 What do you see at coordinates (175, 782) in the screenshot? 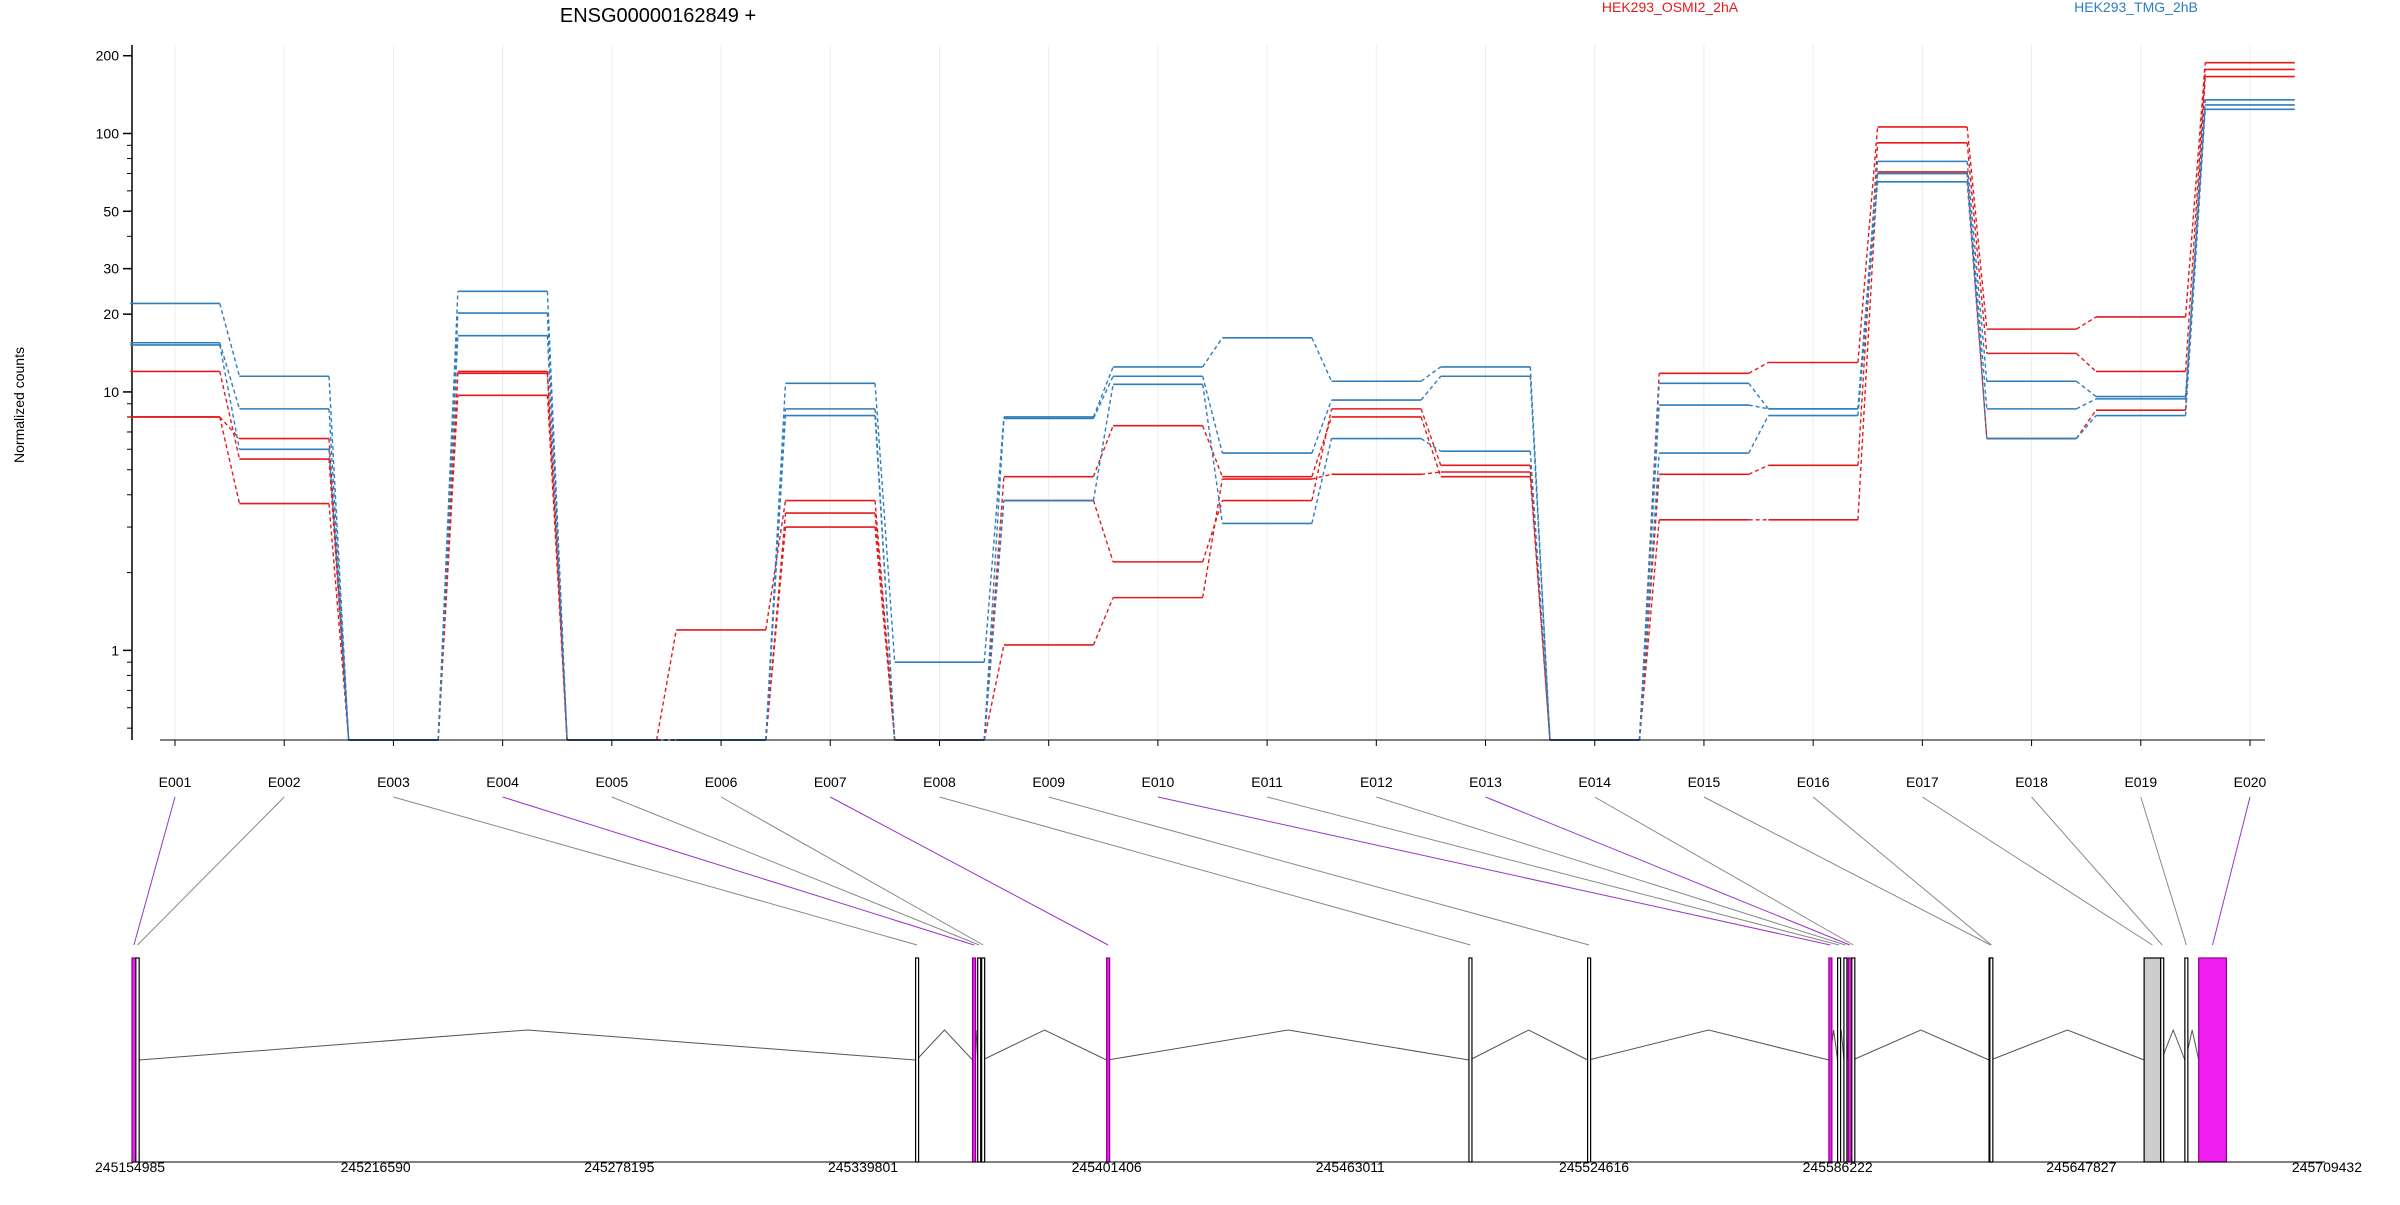
I see `x-tick-label: E001` at bounding box center [175, 782].